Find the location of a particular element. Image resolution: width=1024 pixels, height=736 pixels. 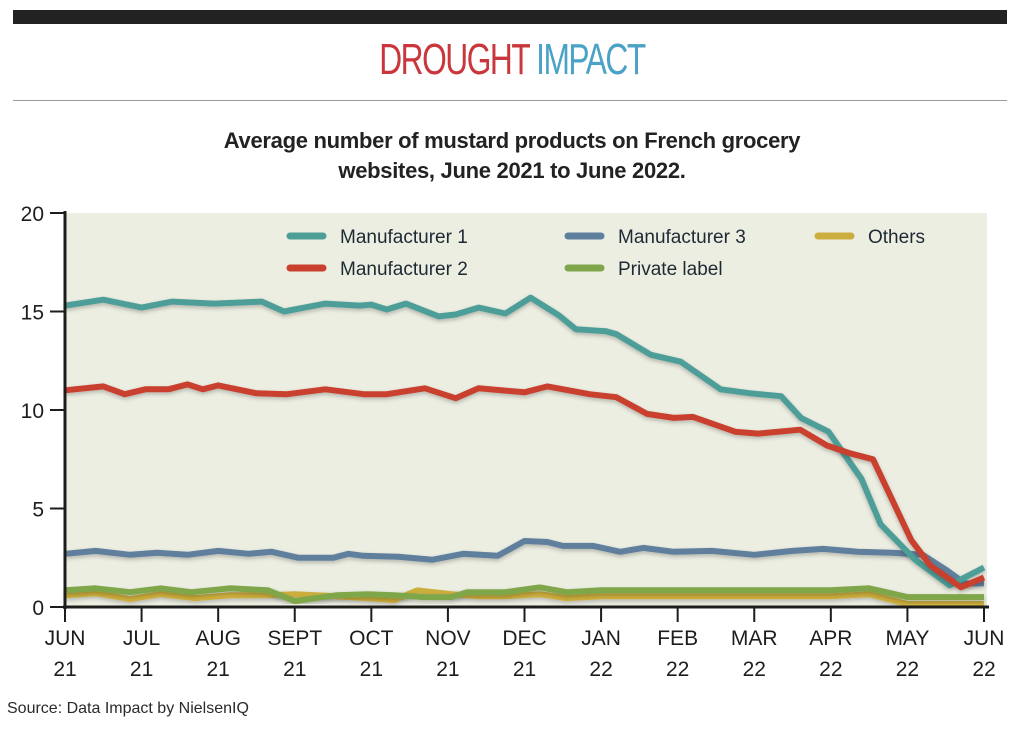

legend-label: Private label is located at coordinates (670, 269).